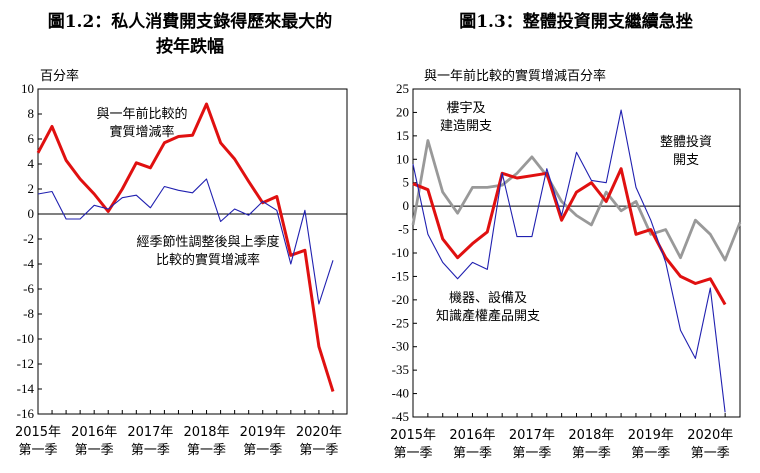 The height and width of the screenshot is (473, 760). I want to click on chart1-y-tick-label: 0, so click(31, 213).